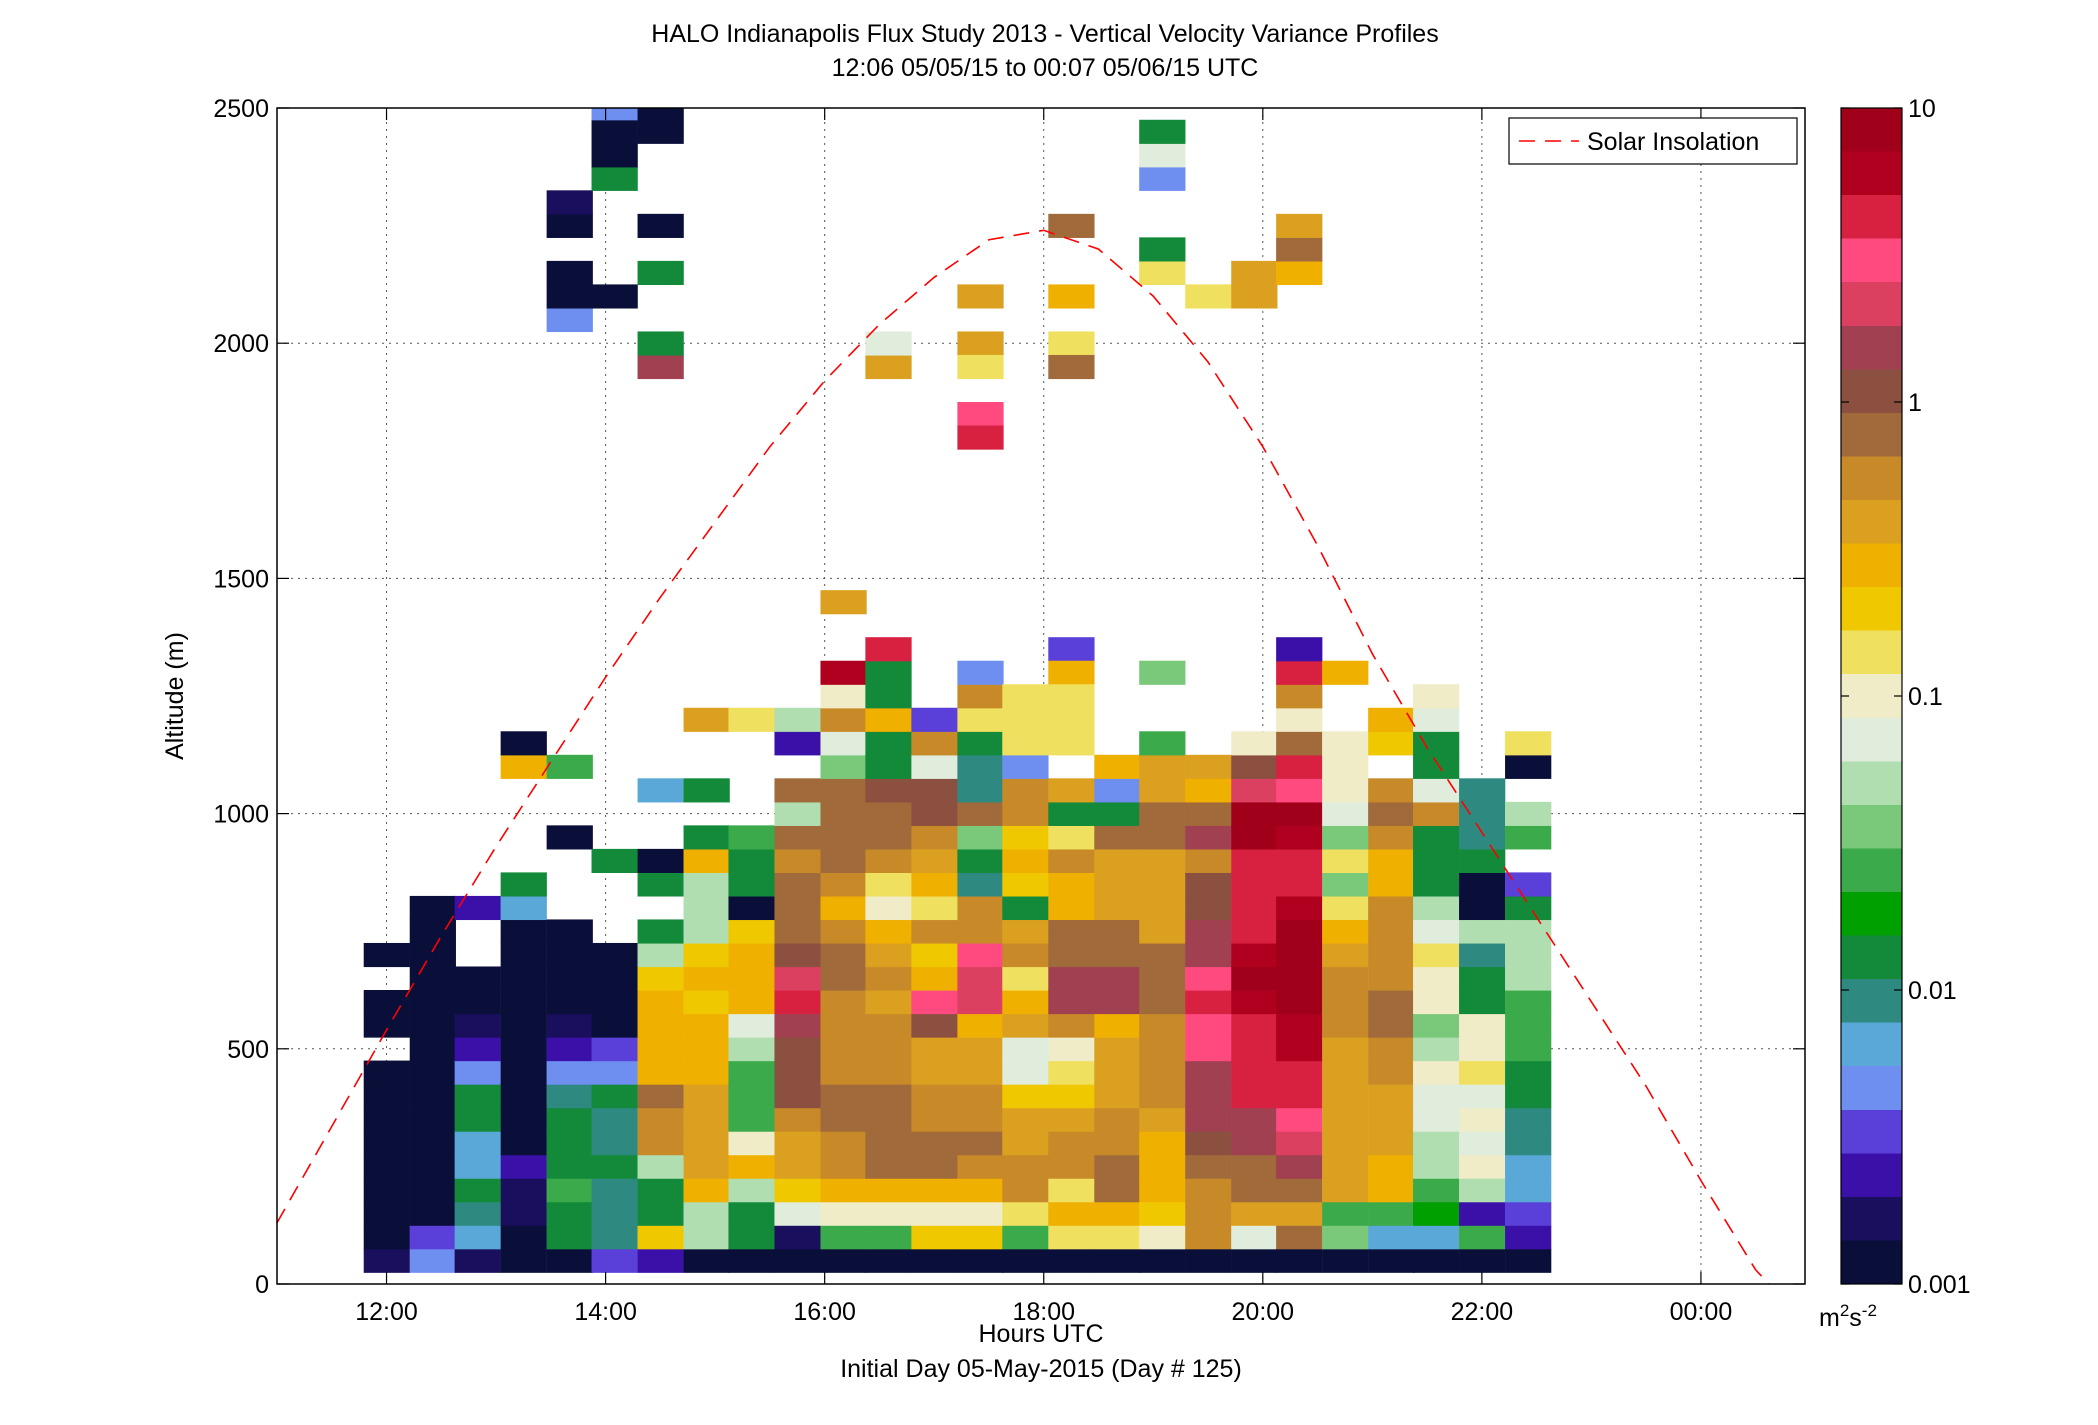  I want to click on colorbar-tick-label: 0.001, so click(1939, 1285).